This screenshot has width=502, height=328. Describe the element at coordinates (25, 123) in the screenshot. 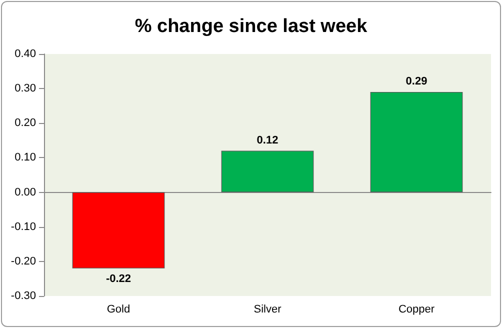

I see `y-tick-label: 0.20` at that location.